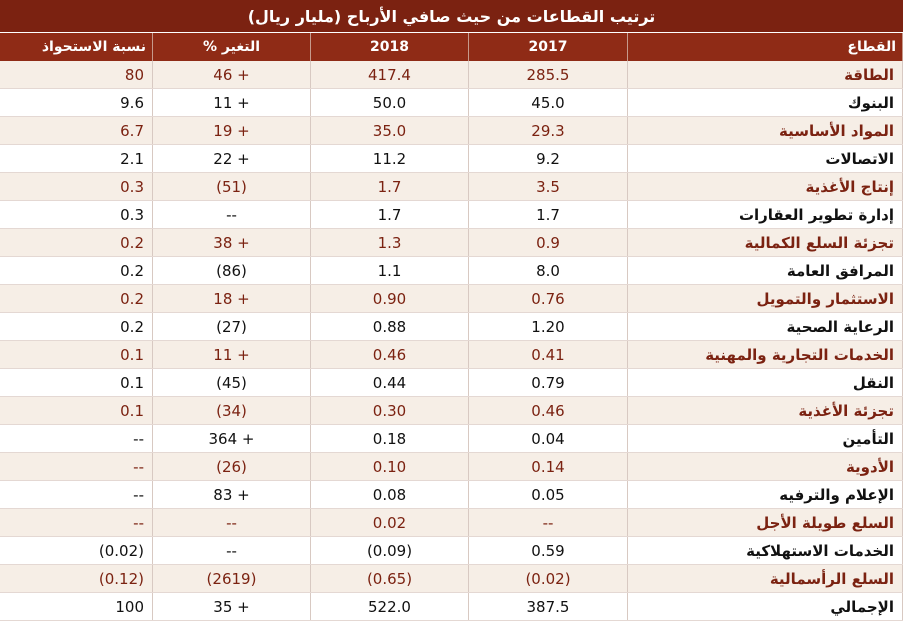 This screenshot has height=641, width=903. Describe the element at coordinates (765, 438) in the screenshot. I see `cell-sector: التأمين` at that location.